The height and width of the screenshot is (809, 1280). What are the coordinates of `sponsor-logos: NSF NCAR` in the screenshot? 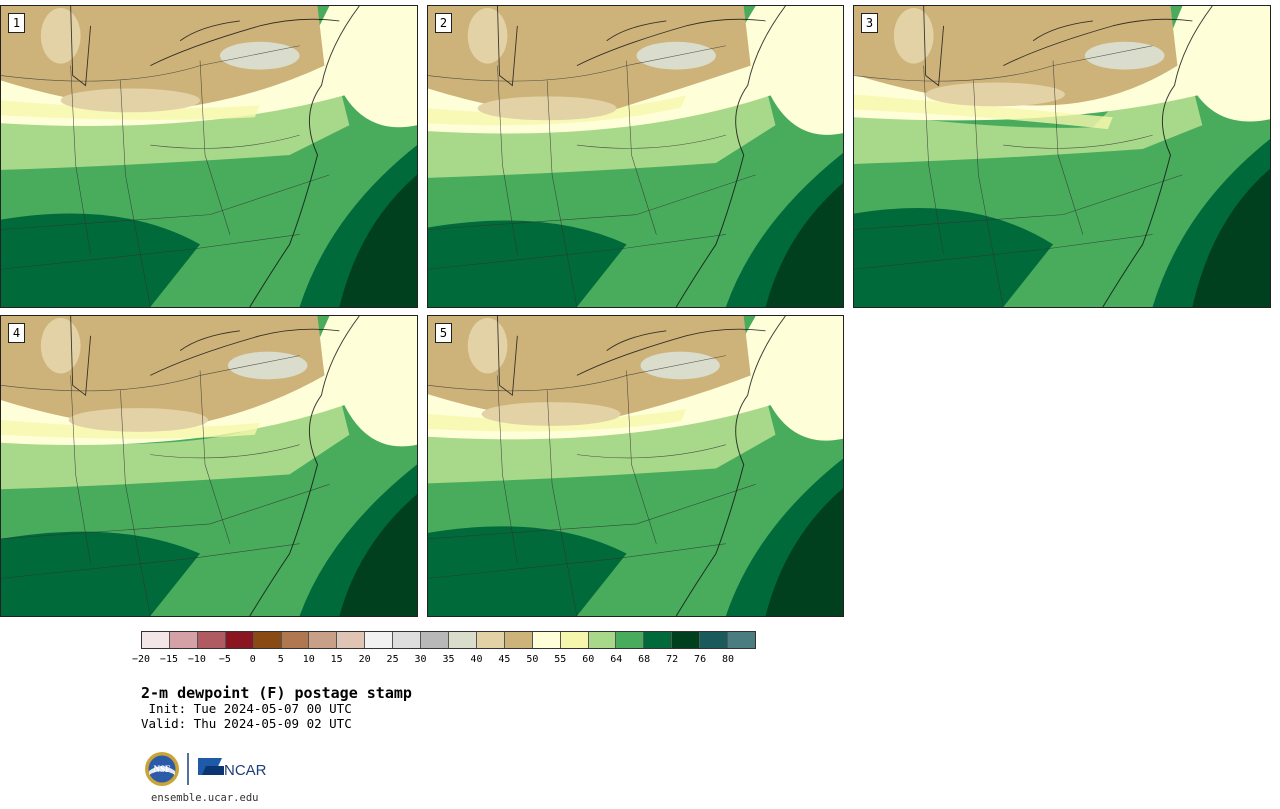 It's located at (206, 769).